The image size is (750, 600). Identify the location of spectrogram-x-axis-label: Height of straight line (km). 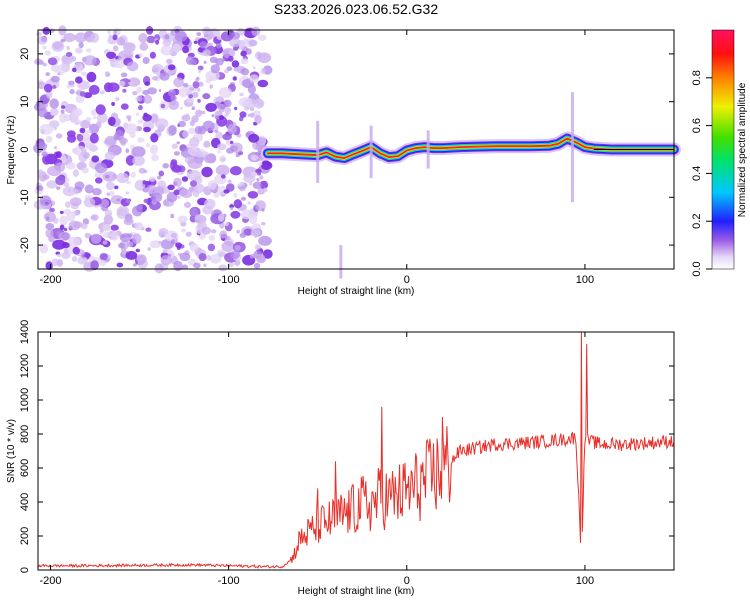
(356, 291).